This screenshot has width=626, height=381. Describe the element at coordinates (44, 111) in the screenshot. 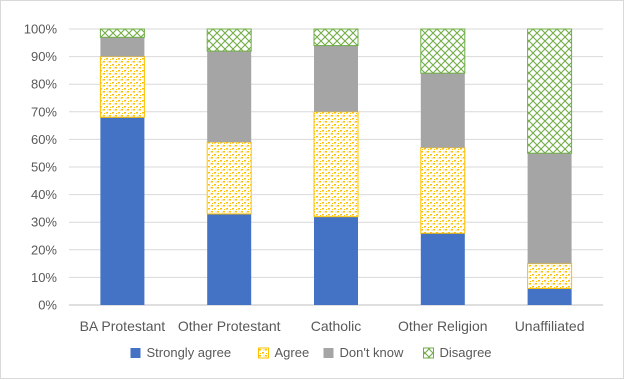

I see `y-tick-label: 70%` at that location.